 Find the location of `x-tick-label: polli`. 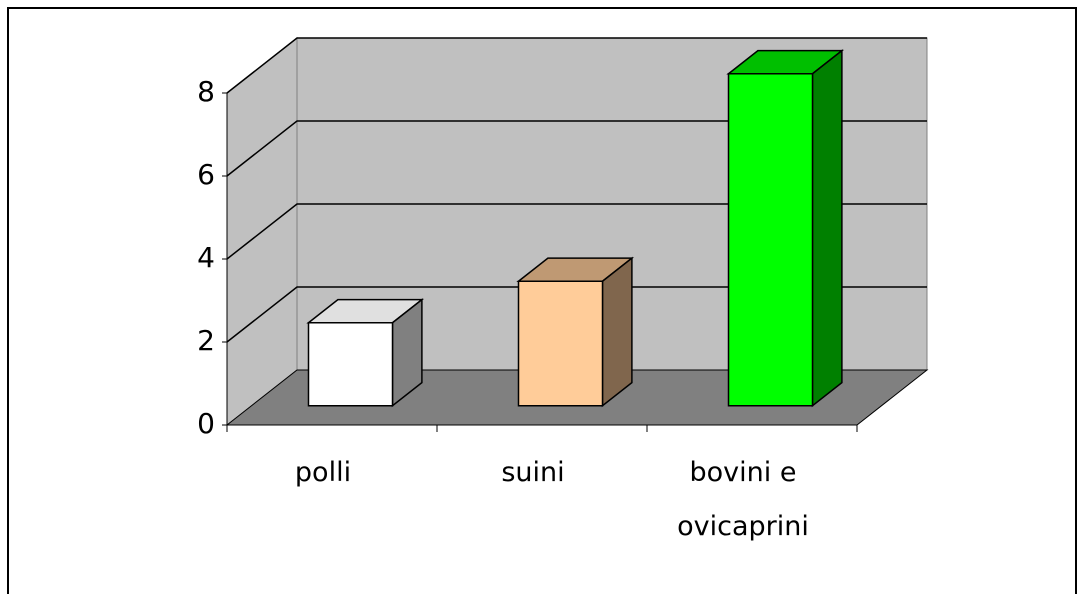

x-tick-label: polli is located at coordinates (323, 472).